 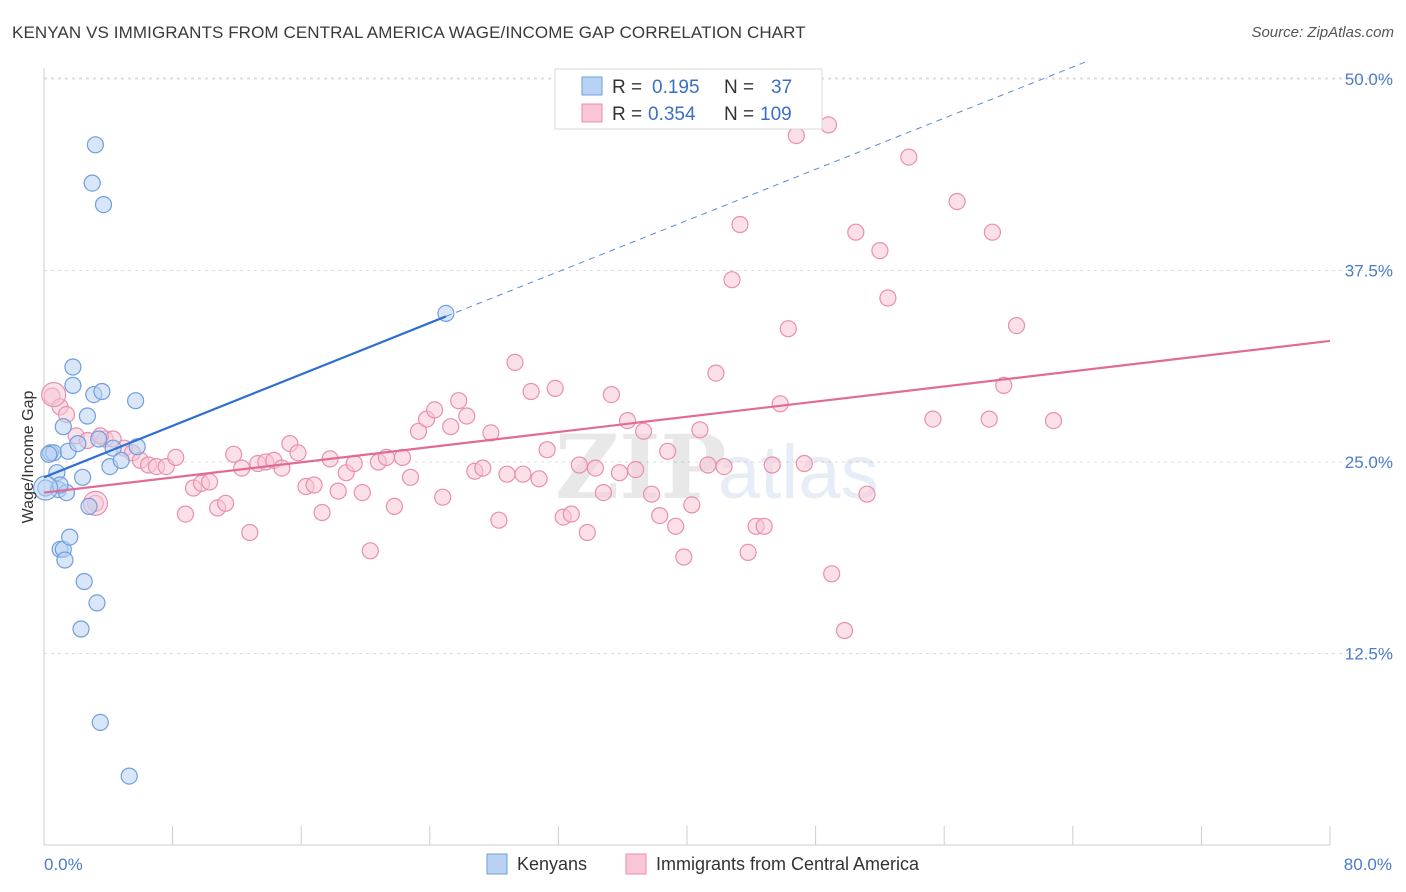 What do you see at coordinates (46, 488) in the screenshot?
I see `kenyans-cluster-point` at bounding box center [46, 488].